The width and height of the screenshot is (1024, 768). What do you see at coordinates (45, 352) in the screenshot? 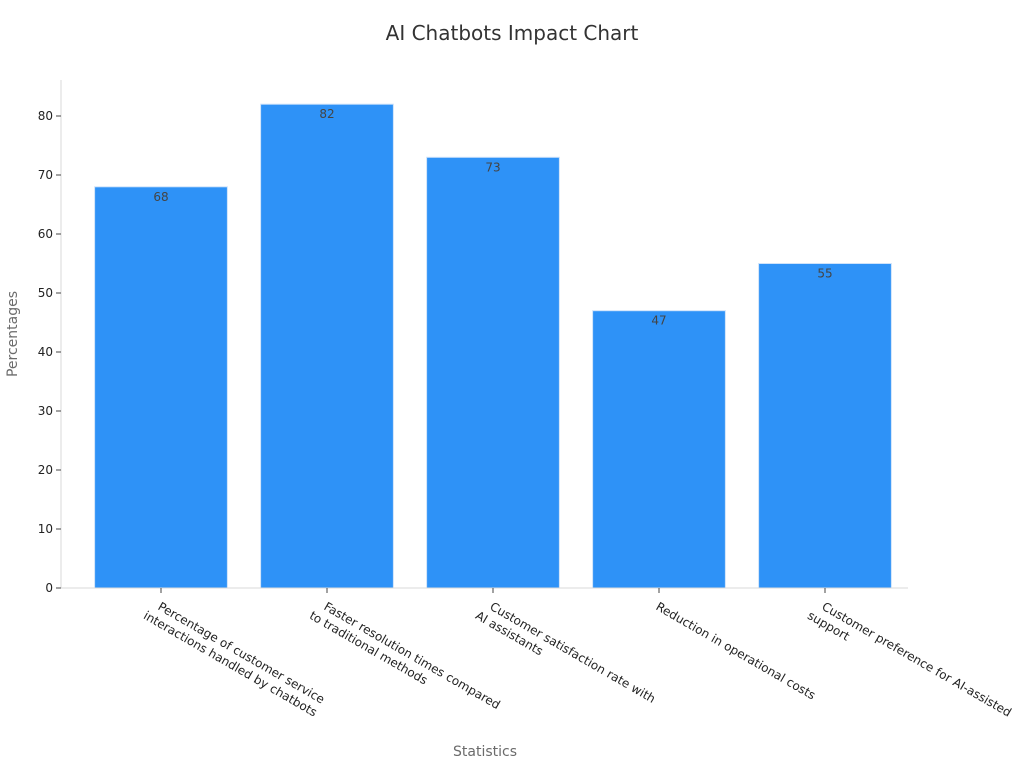
I see `y-tick-label: 40` at bounding box center [45, 352].